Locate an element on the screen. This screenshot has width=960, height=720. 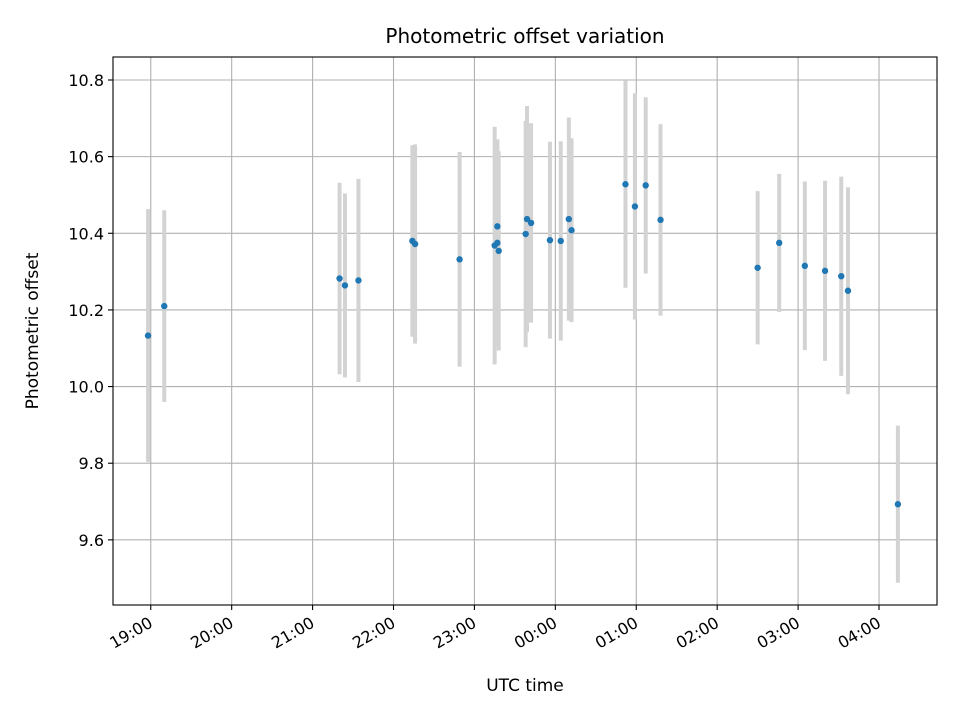
y-tick-label: 10.4 is located at coordinates (86, 233).